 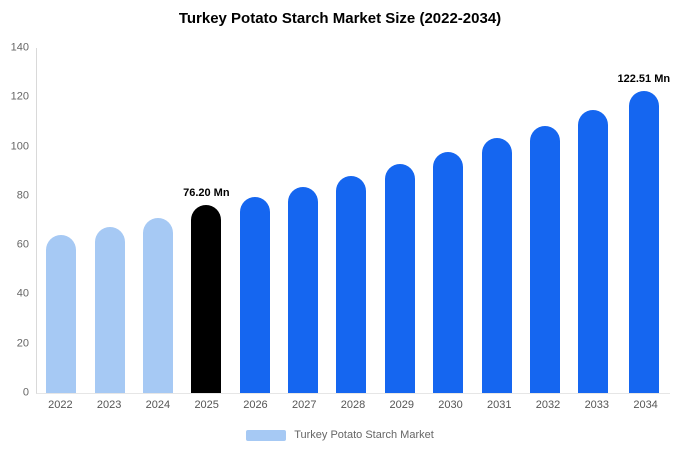 I want to click on bar-2029, so click(x=399, y=278).